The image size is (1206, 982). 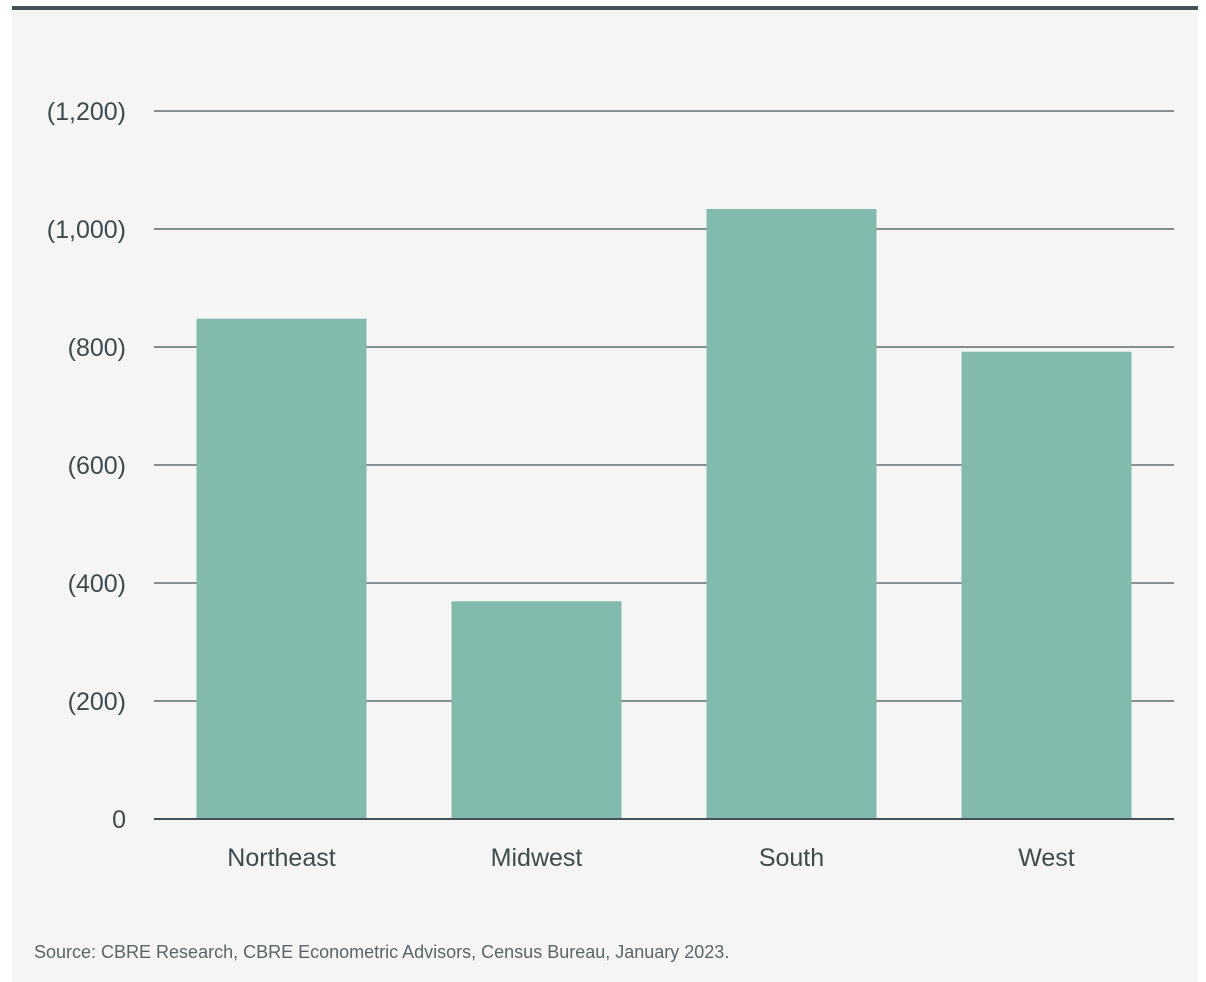 What do you see at coordinates (1046, 858) in the screenshot?
I see `x-category-label: West` at bounding box center [1046, 858].